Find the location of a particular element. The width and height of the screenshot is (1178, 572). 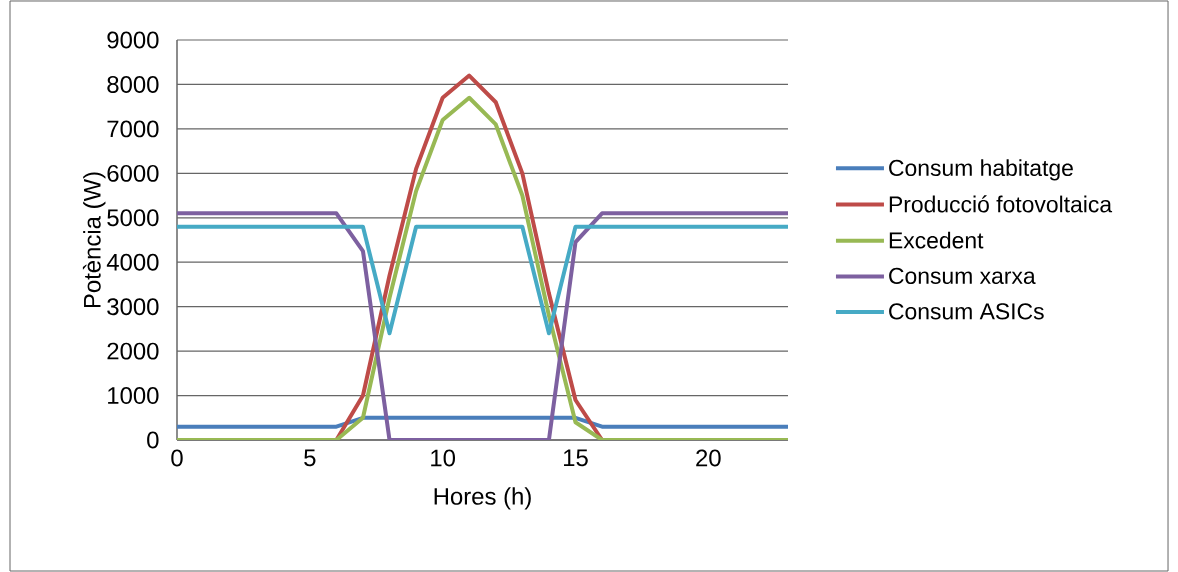

legend-label: Consum habitatge is located at coordinates (981, 170).